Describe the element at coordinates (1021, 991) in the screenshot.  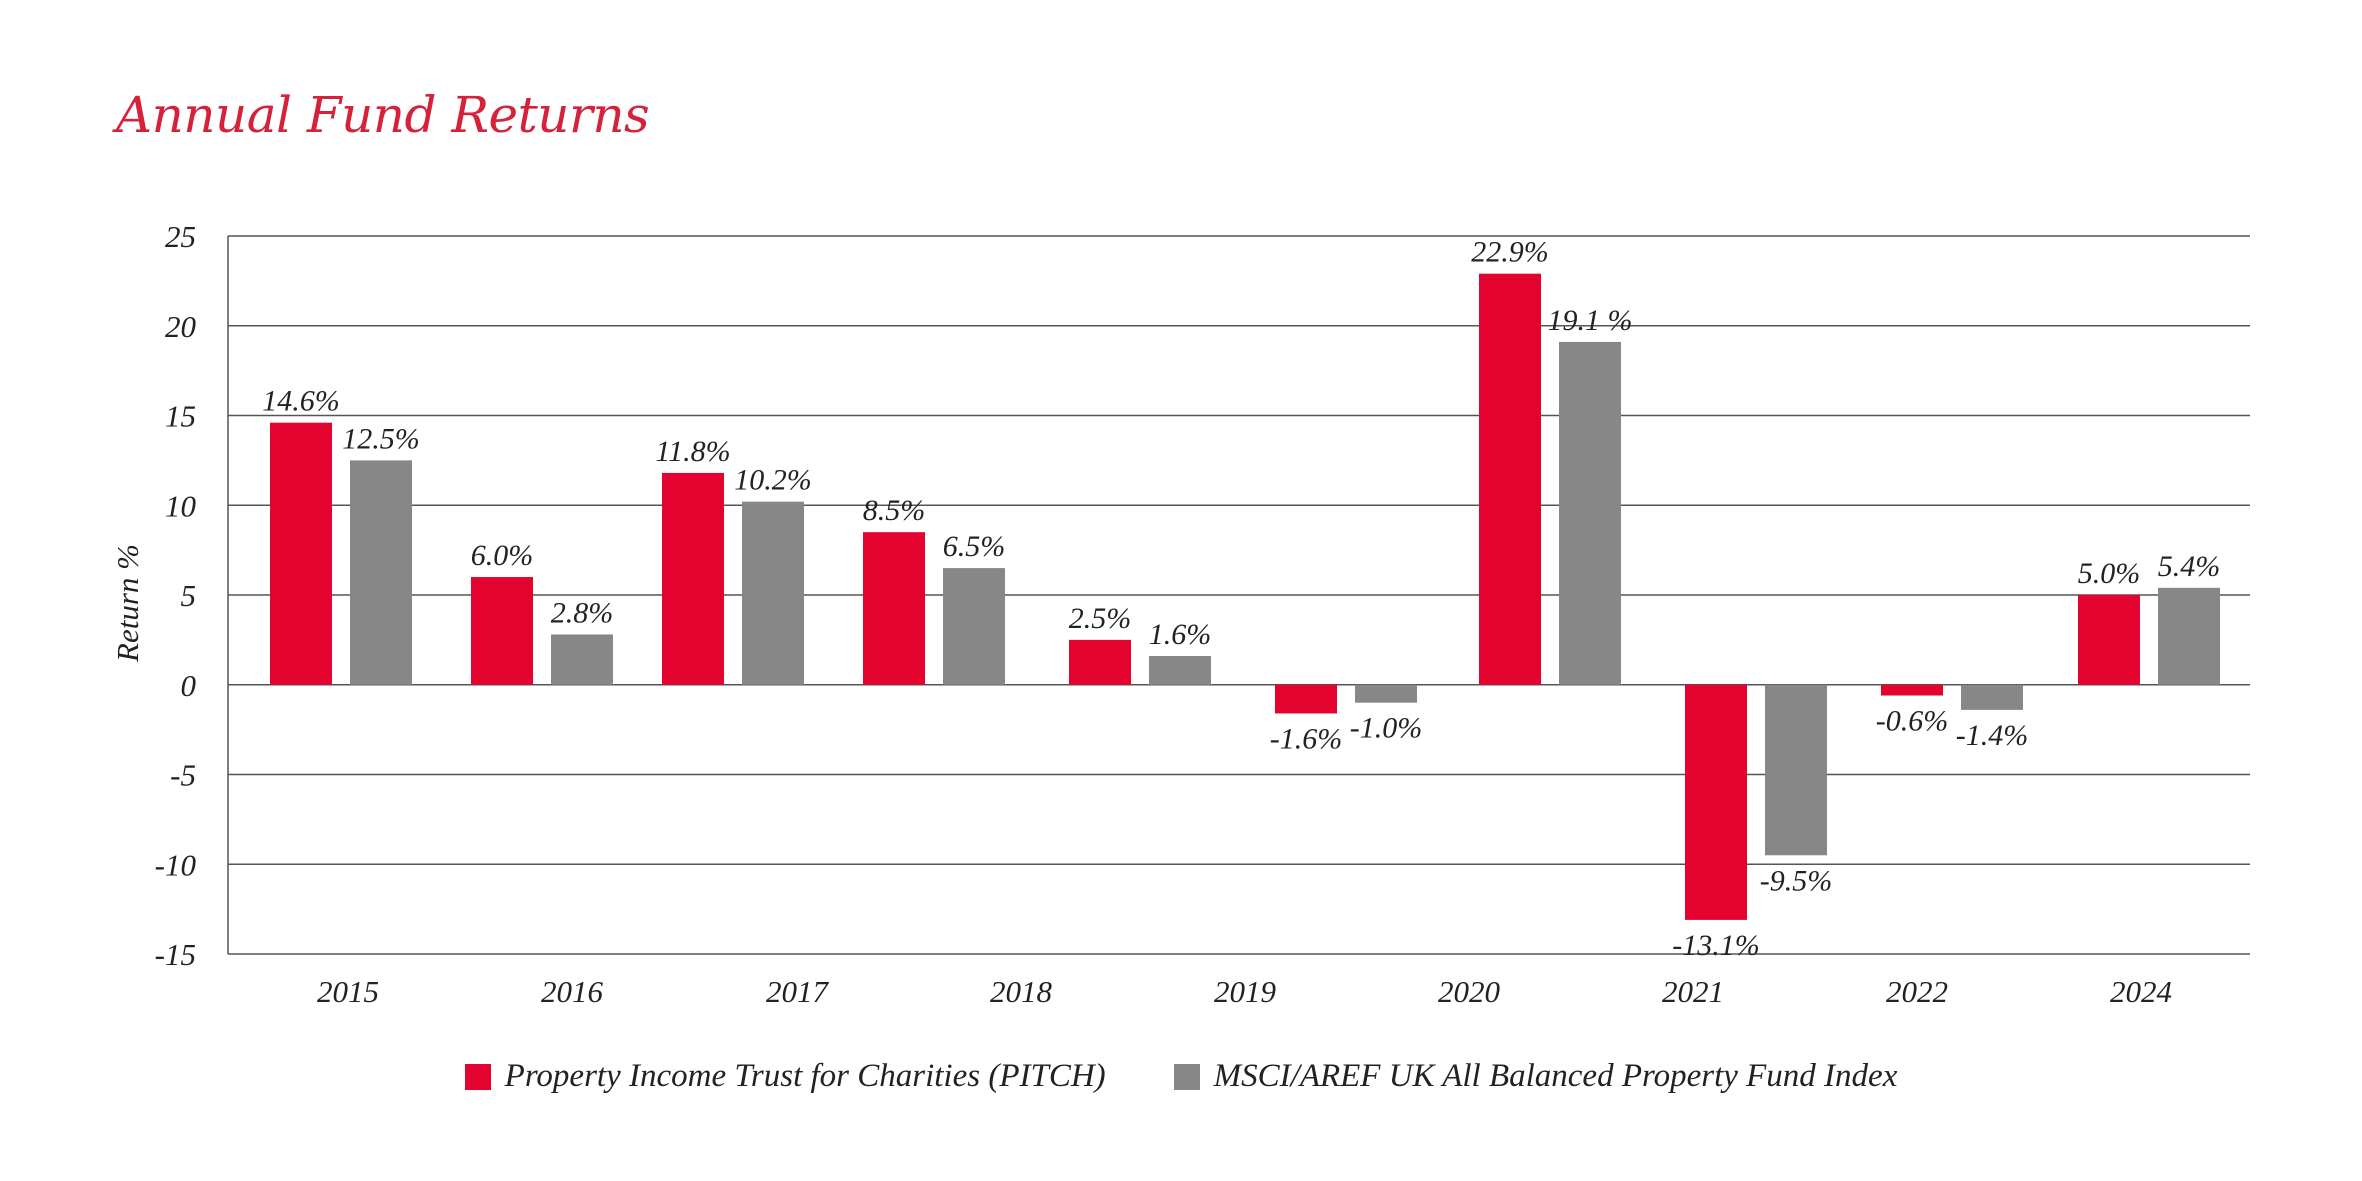
I see `x-tick-label: 2018` at that location.